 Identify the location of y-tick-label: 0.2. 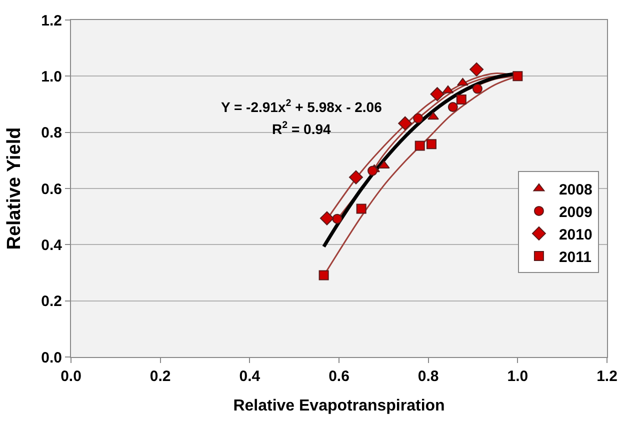
(51, 301).